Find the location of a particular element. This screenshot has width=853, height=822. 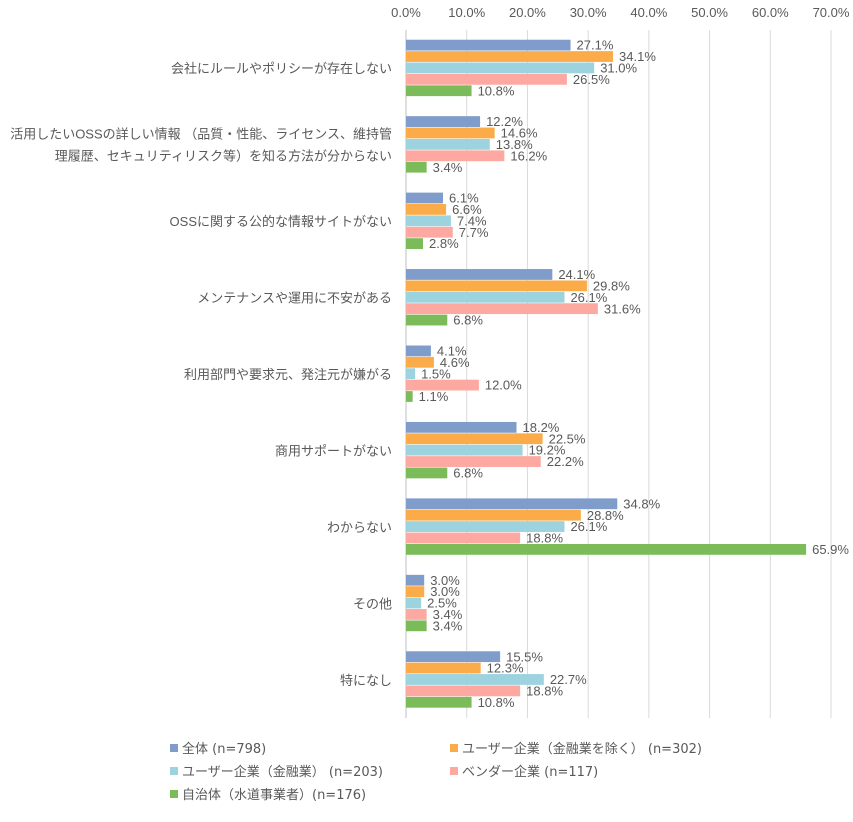

data-label: 31.6% is located at coordinates (622, 308).